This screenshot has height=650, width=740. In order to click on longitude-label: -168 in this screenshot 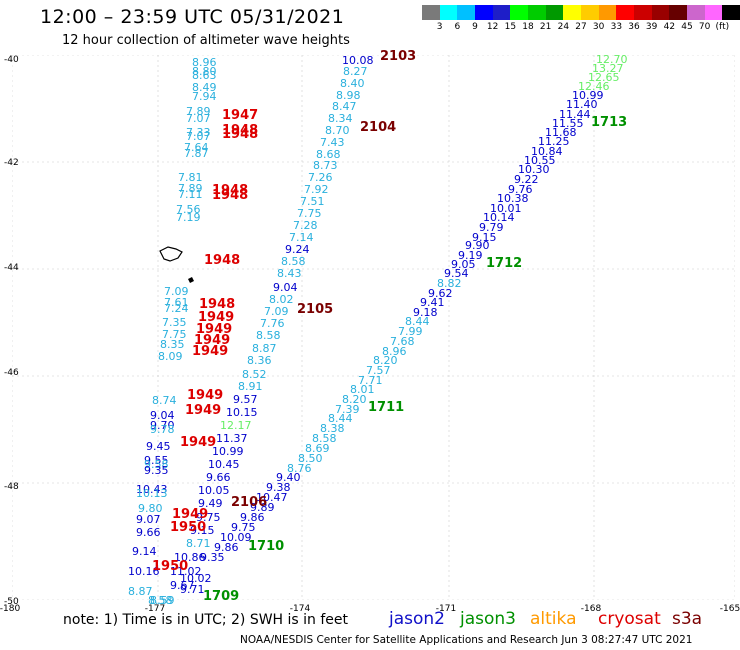, I will do `click(591, 609)`.